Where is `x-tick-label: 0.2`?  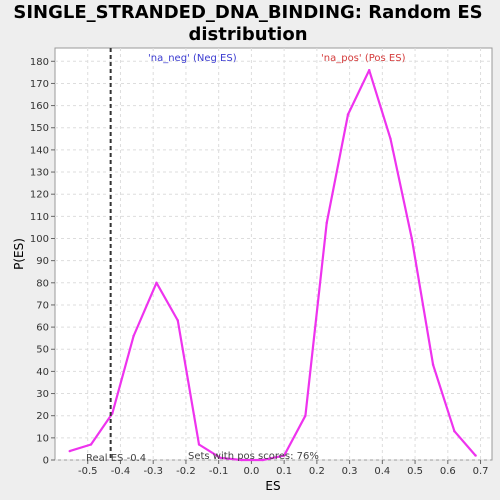 x-tick-label: 0.2 is located at coordinates (317, 471).